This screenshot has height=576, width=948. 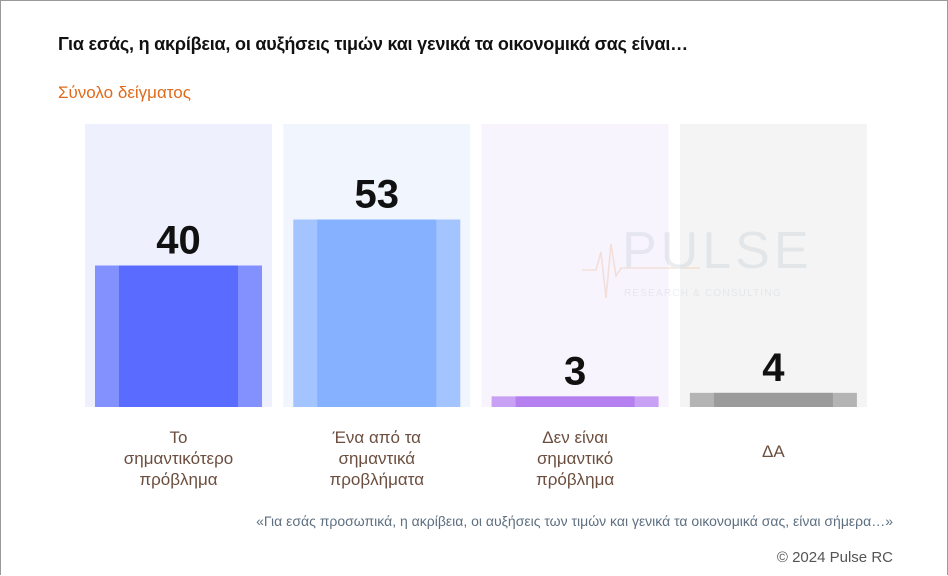 I want to click on pulse-watermark: PULSE RESEARCH & CONSULTING, so click(x=697, y=260).